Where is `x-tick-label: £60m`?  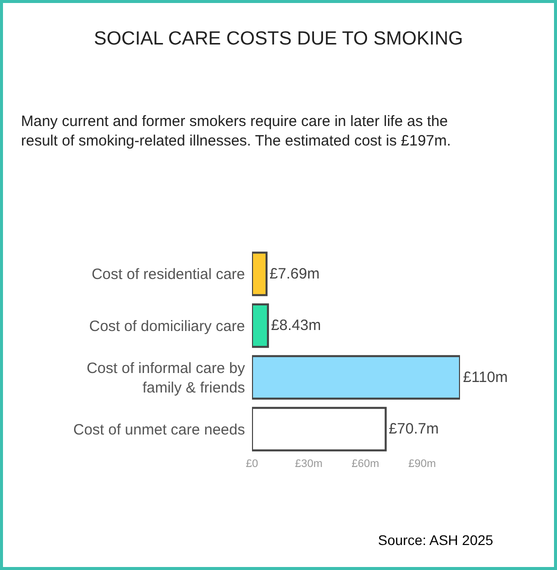 x-tick-label: £60m is located at coordinates (366, 464).